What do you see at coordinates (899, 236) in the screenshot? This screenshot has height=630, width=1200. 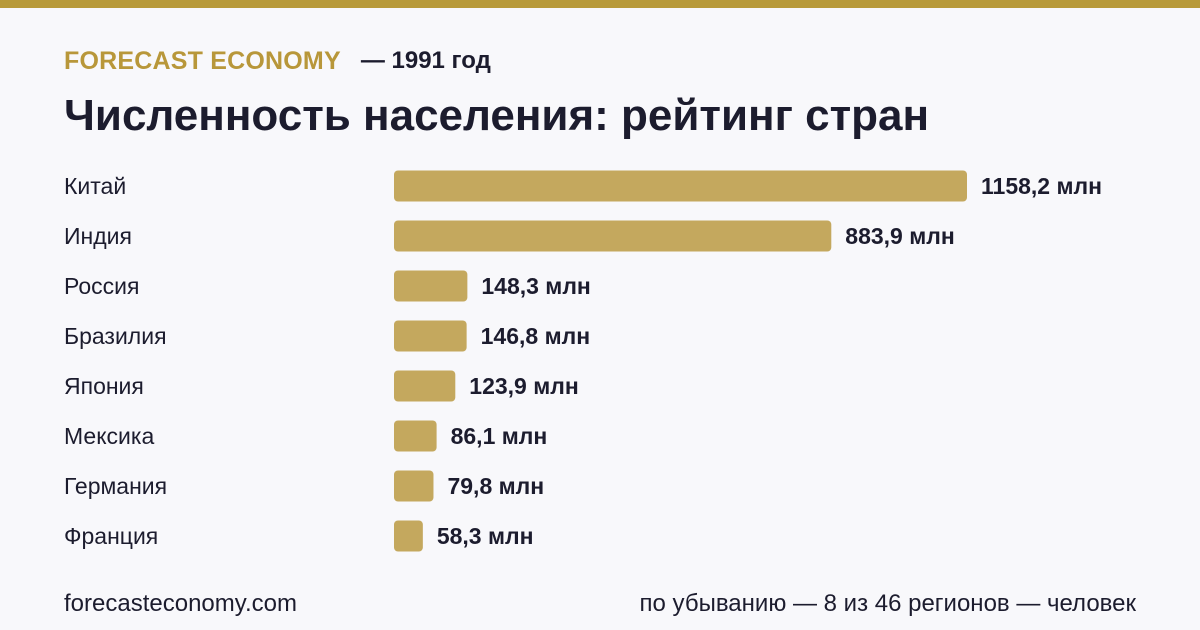 I see `value-label: 883,9 млн` at bounding box center [899, 236].